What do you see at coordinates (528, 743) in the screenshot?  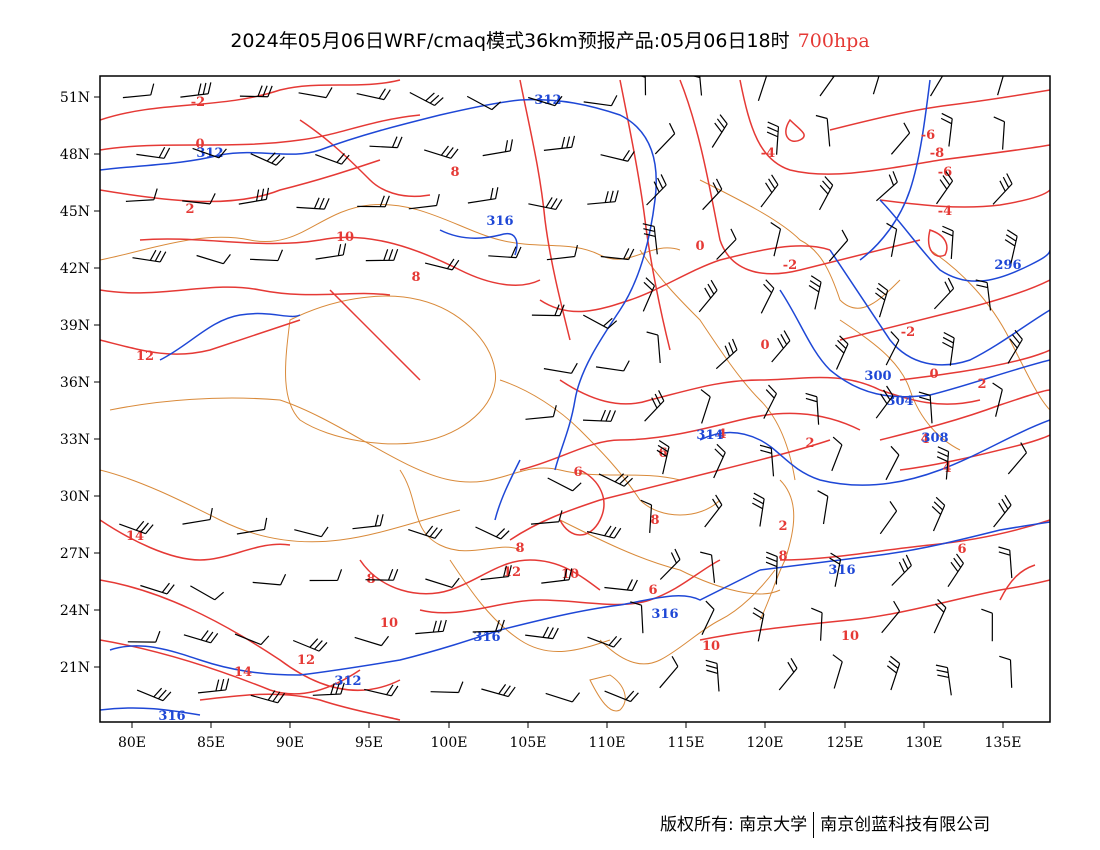 I see `lon-label: 105E` at bounding box center [528, 743].